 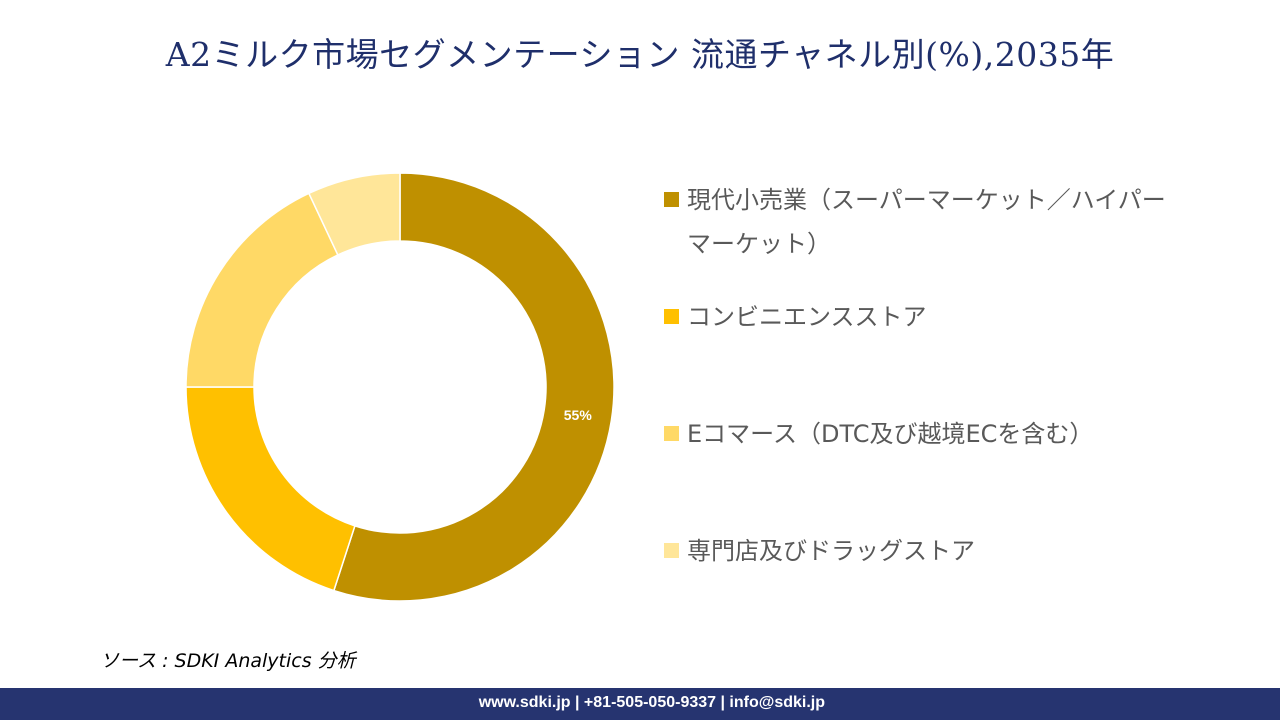 What do you see at coordinates (578, 415) in the screenshot?
I see `data-label: 55%` at bounding box center [578, 415].